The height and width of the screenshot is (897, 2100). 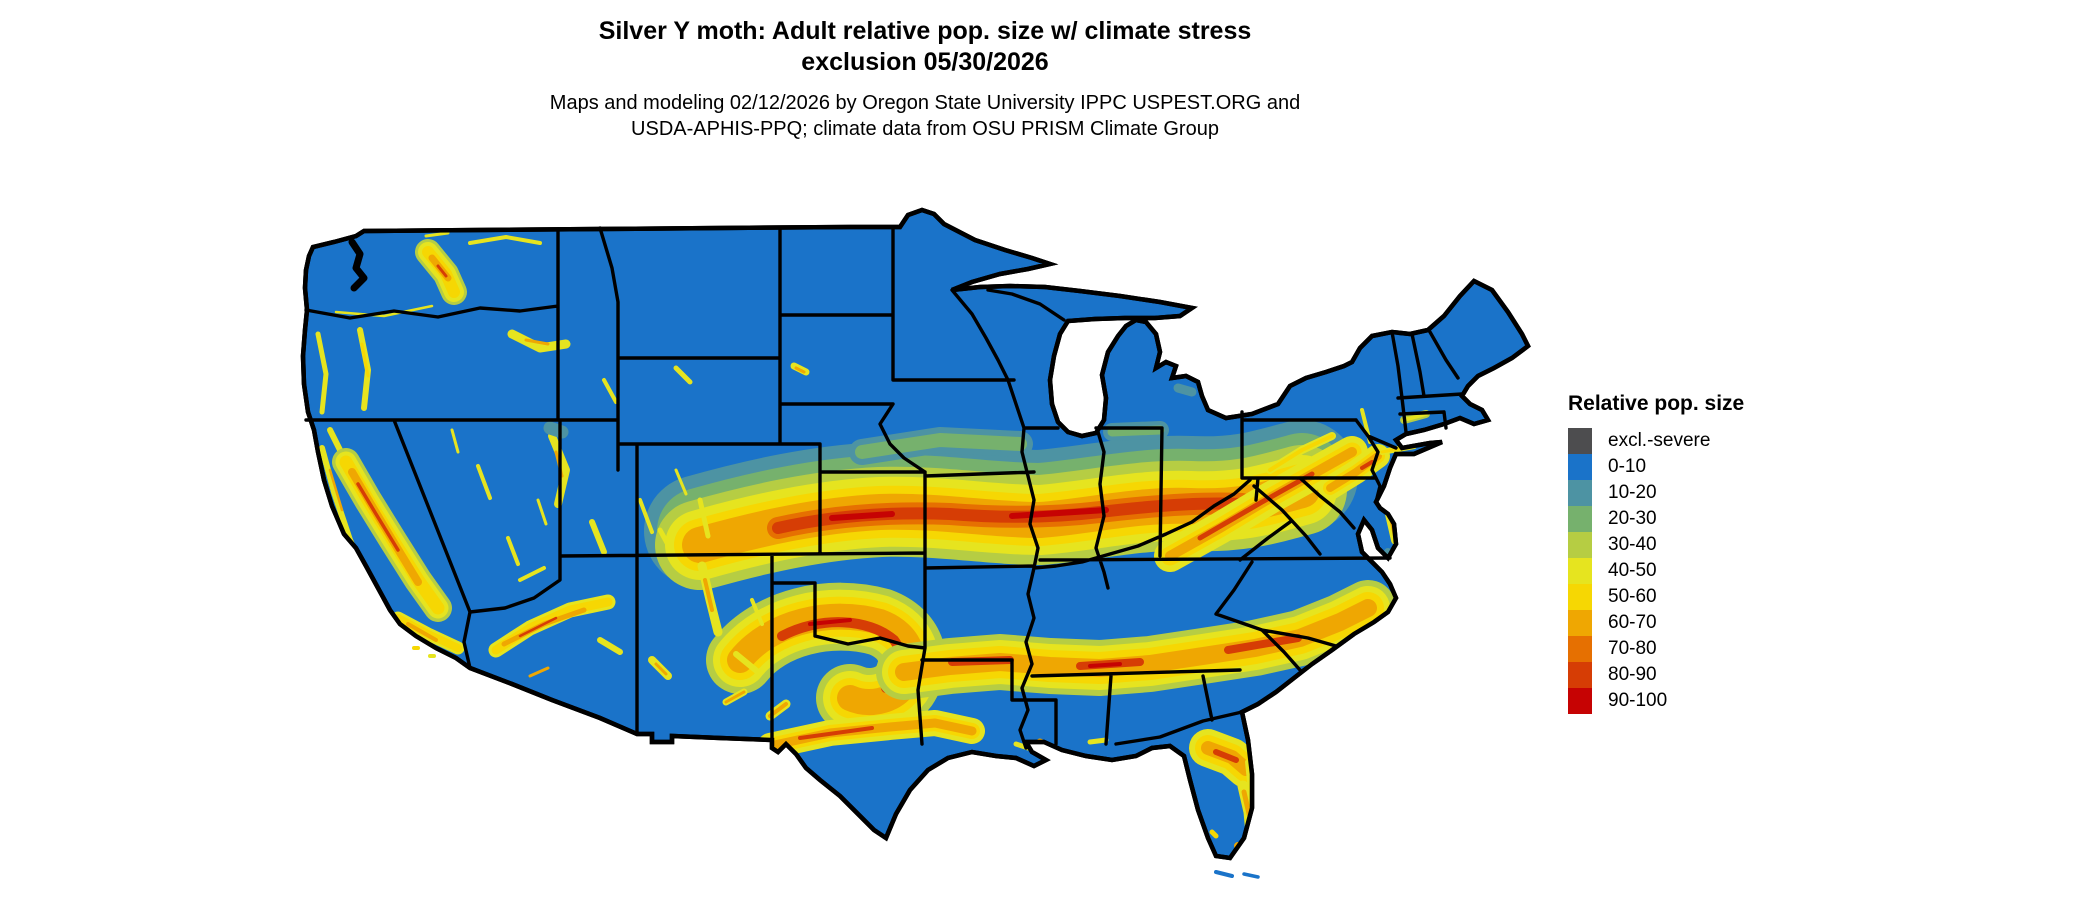 I want to click on offshore-islands, so click(x=836, y=762).